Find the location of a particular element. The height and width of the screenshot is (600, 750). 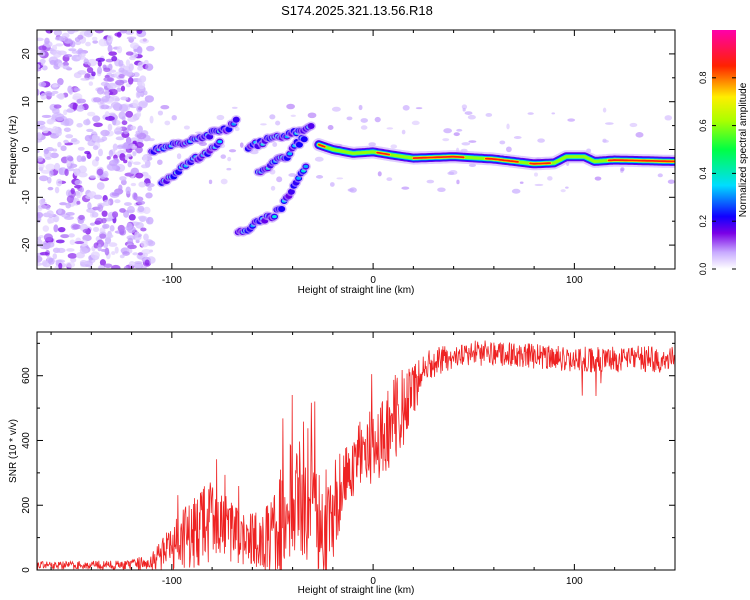

spectrogram-branch-side is located at coordinates (281, 155).